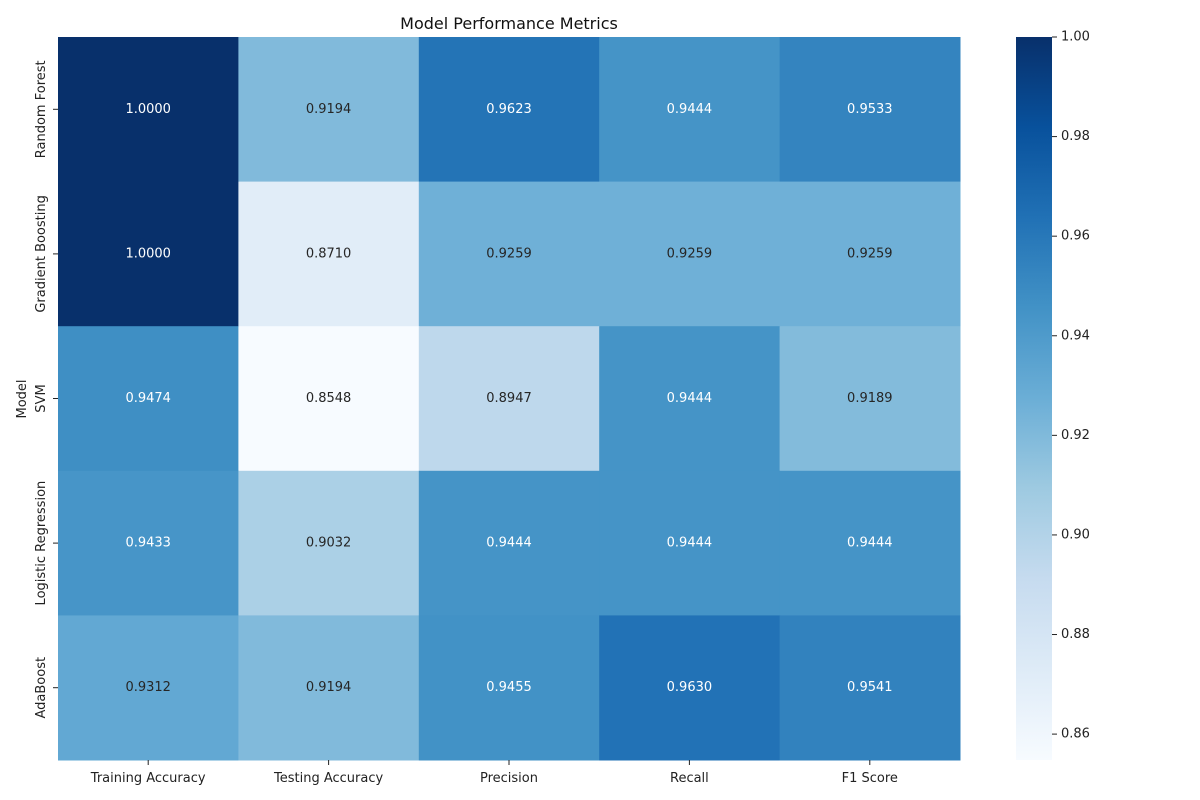  I want to click on colorbar-tick-label: 1.00, so click(1075, 37).